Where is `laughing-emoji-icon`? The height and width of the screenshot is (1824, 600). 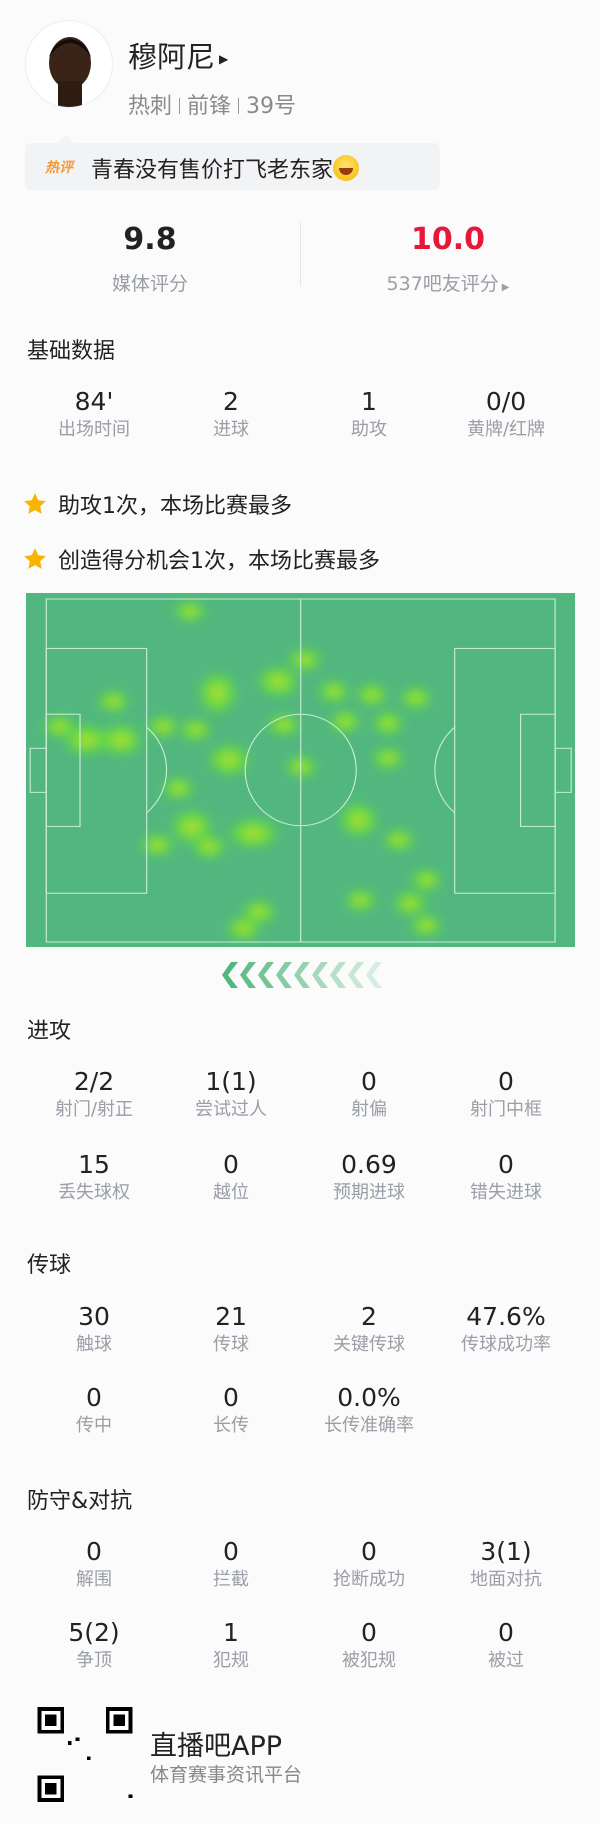 laughing-emoji-icon is located at coordinates (346, 168).